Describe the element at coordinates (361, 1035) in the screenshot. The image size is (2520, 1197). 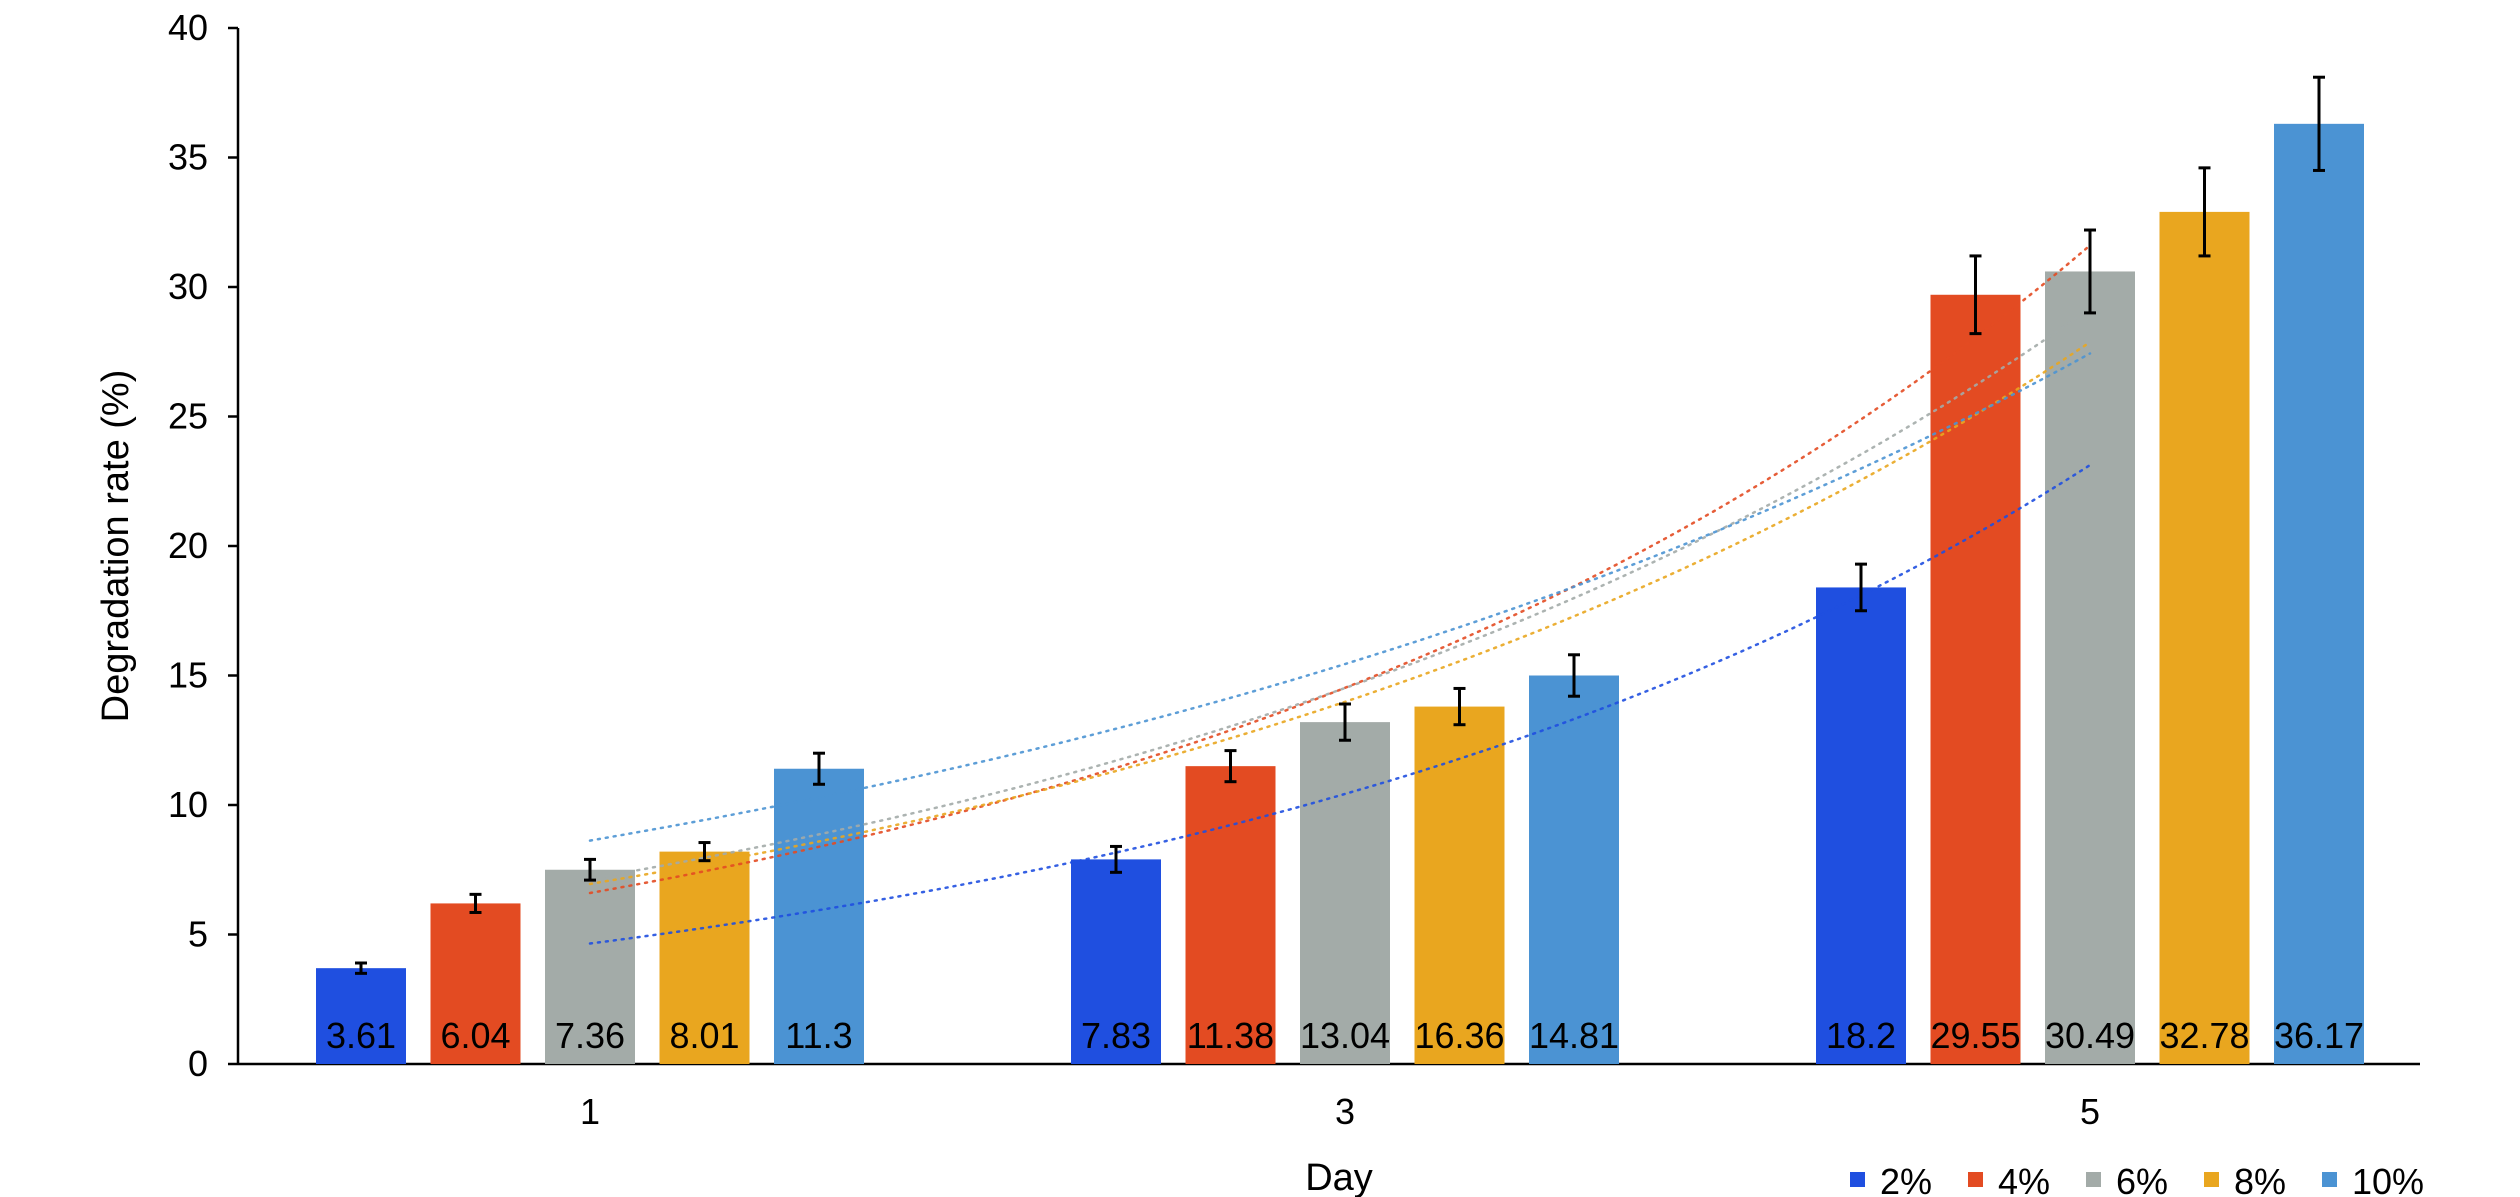
I see `data-label: 3.61` at that location.